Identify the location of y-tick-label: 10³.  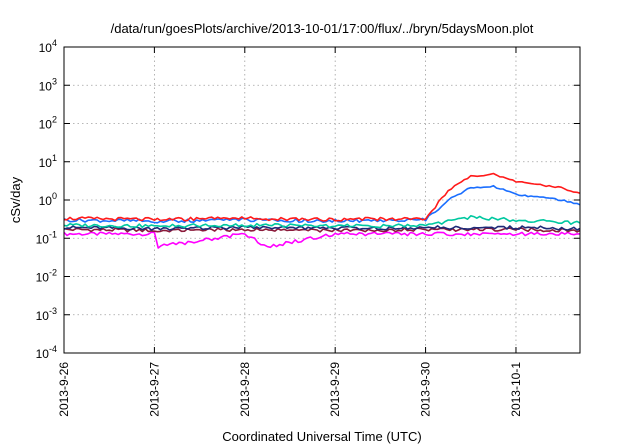
(48, 84).